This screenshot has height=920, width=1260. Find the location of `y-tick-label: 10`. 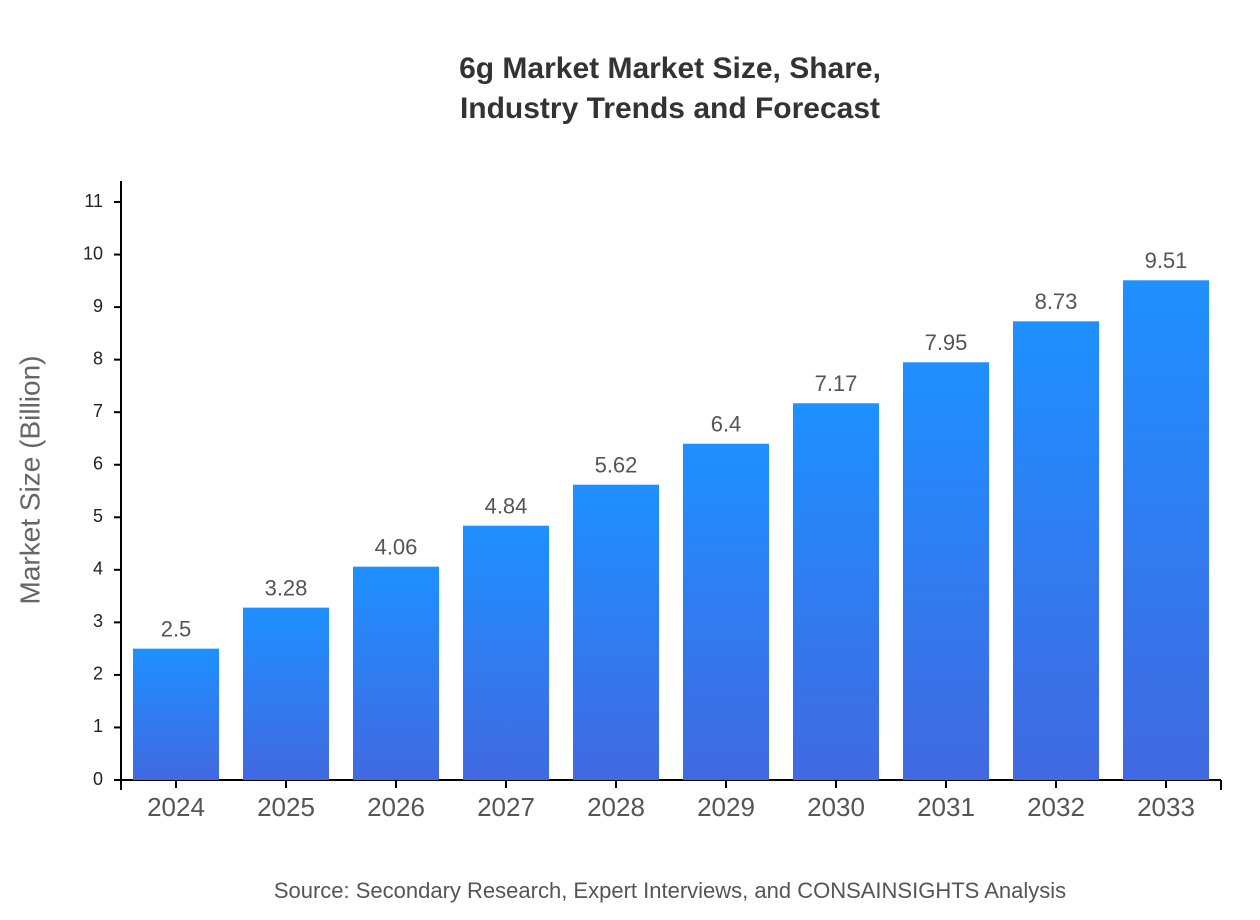

y-tick-label: 10 is located at coordinates (93, 253).